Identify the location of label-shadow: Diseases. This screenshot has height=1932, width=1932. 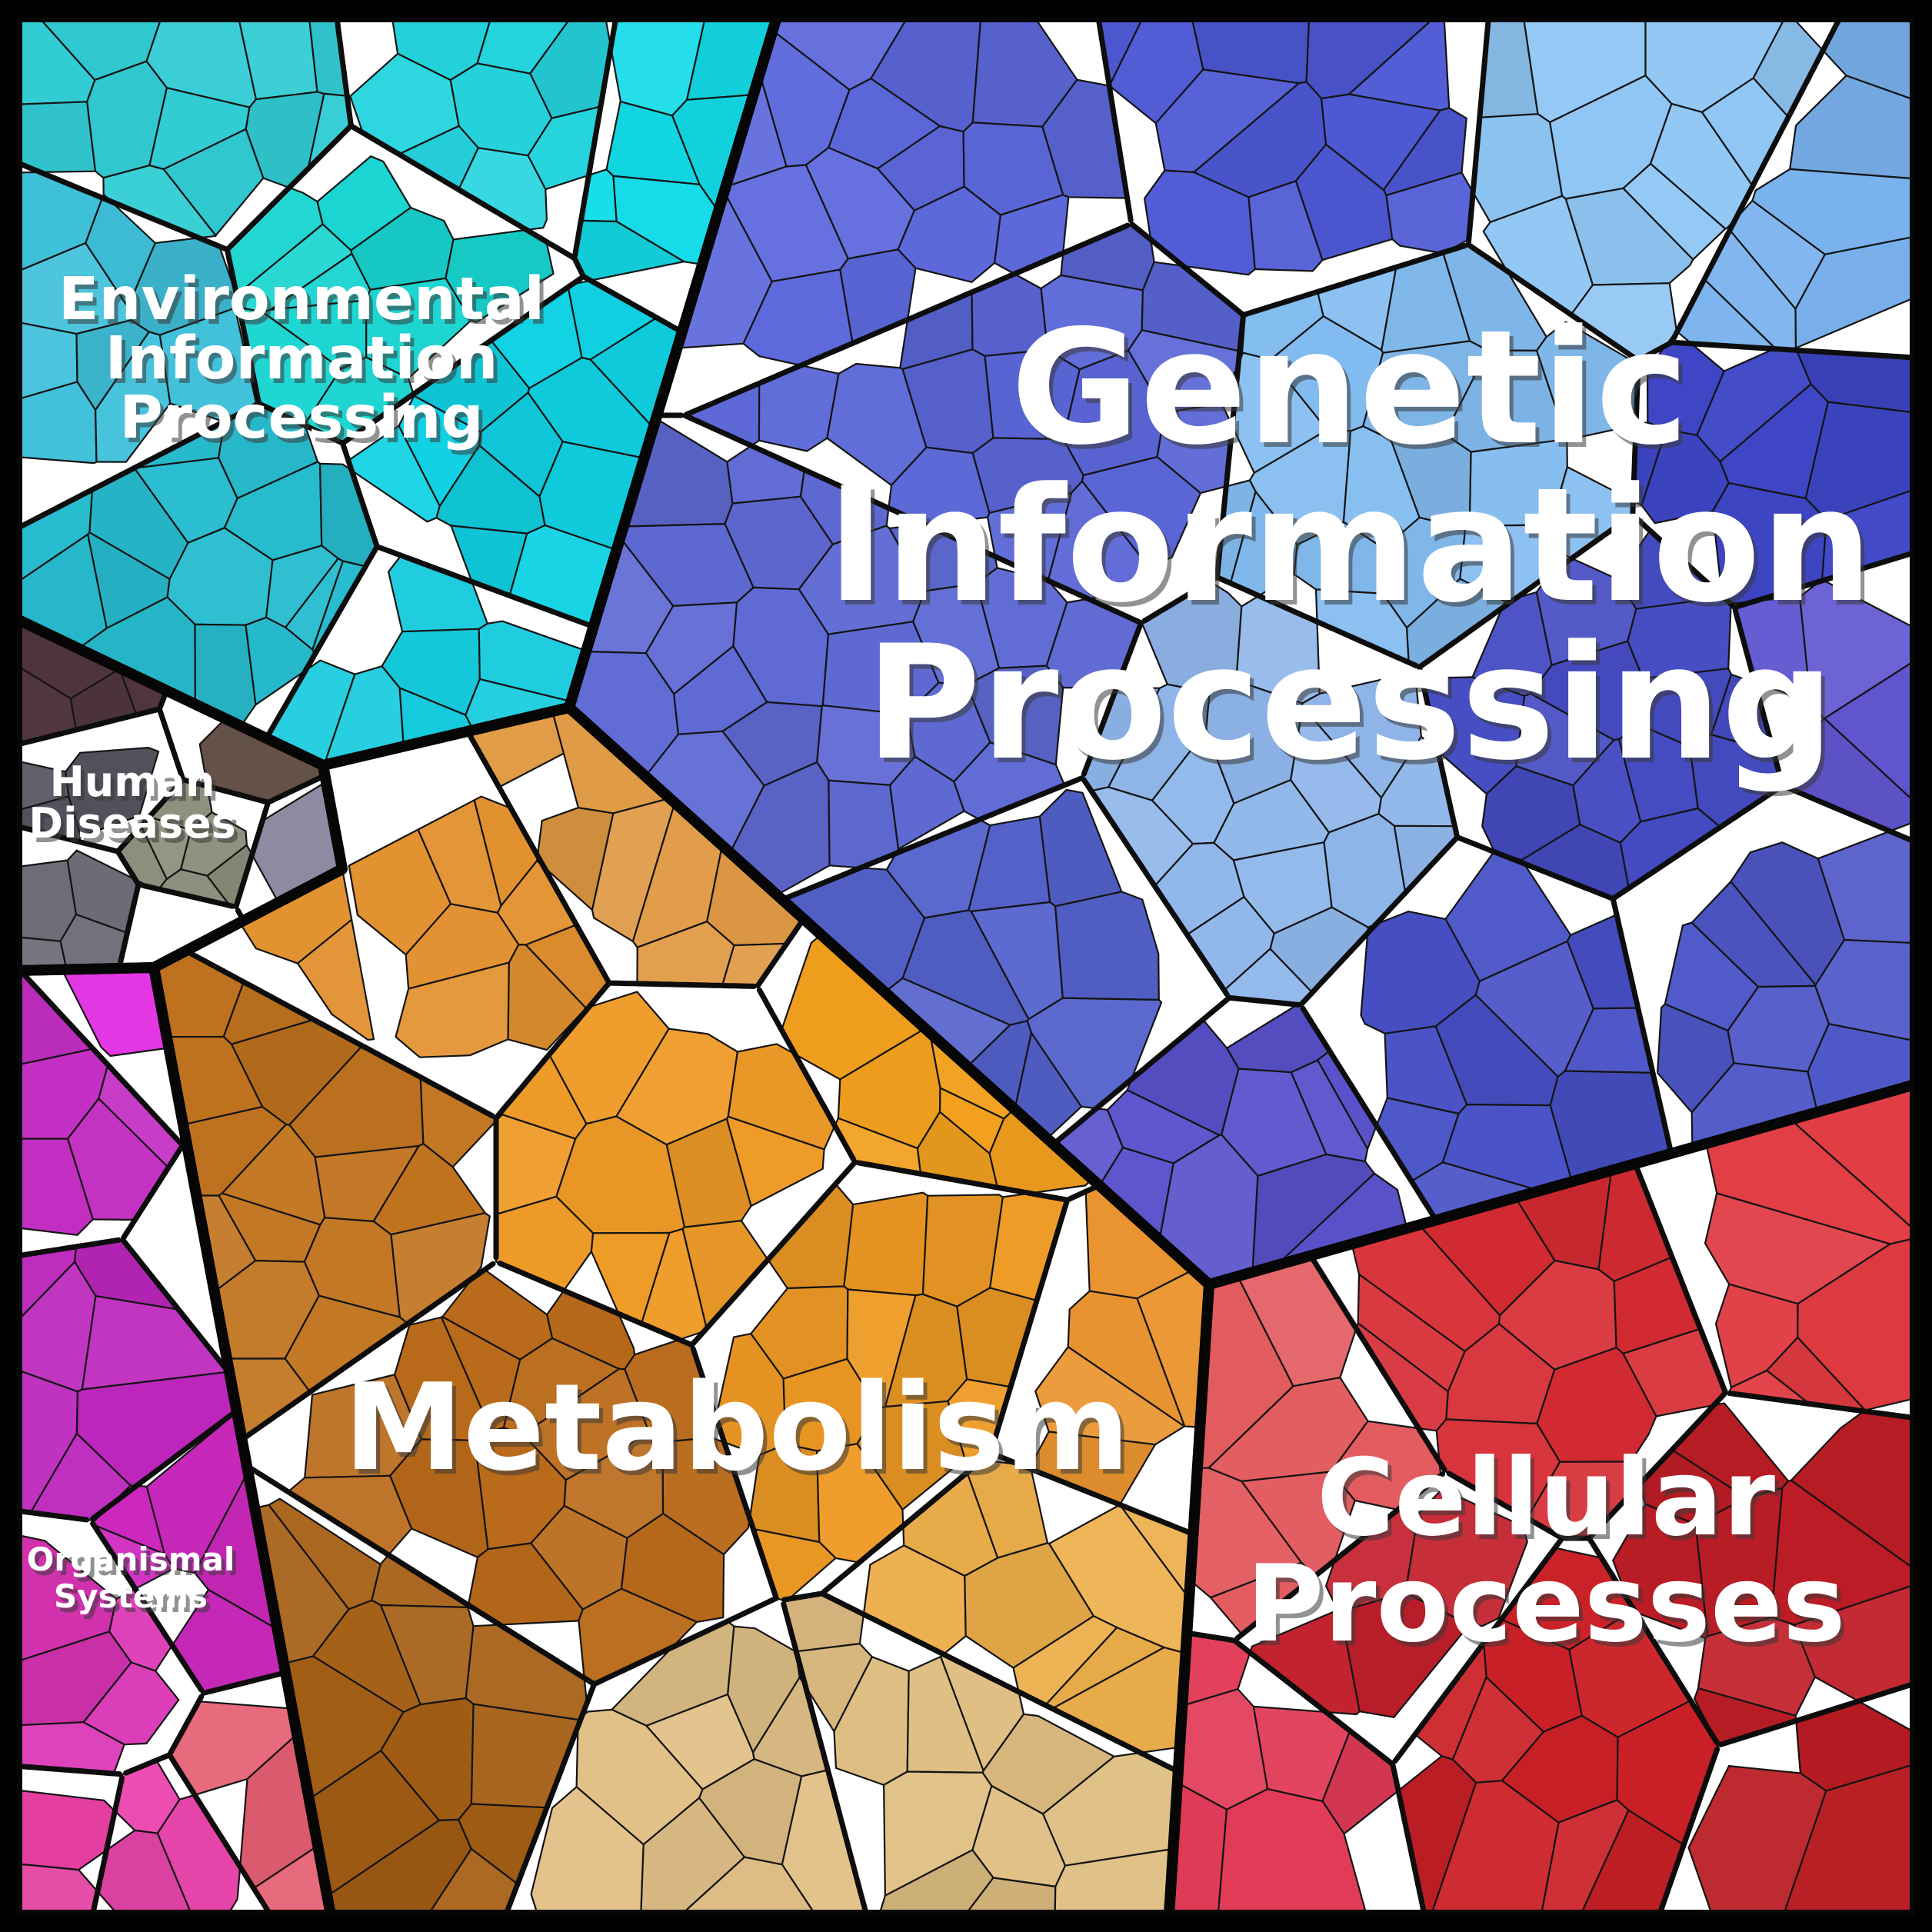
(135, 828).